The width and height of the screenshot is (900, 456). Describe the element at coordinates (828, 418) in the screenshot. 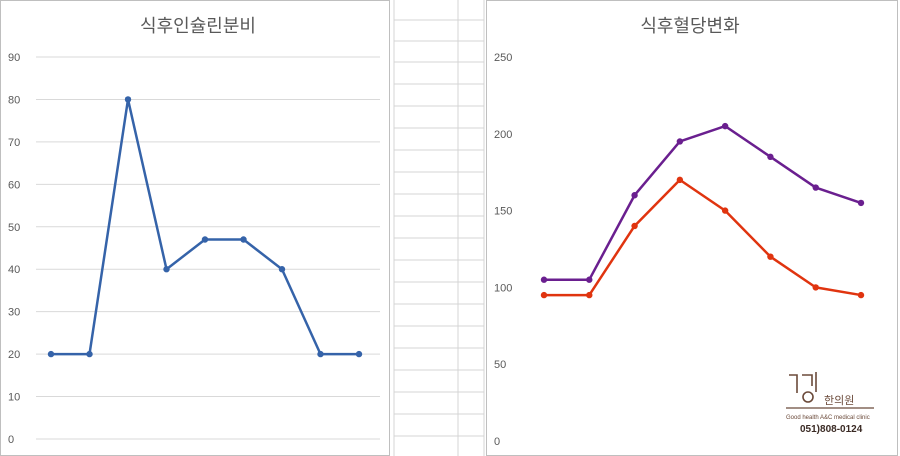

I see `clinic-logo-tagline: Good health A&C medical clinic` at that location.